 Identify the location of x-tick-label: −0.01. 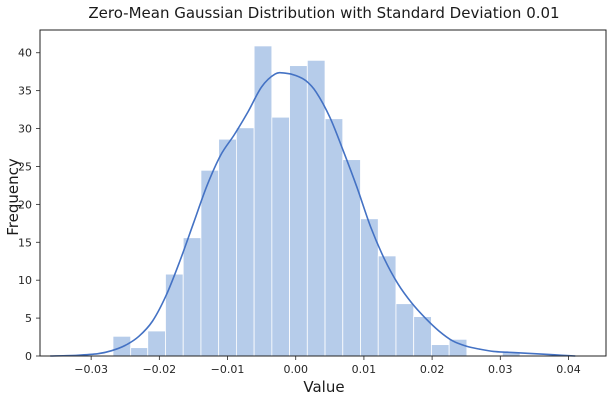
(228, 369).